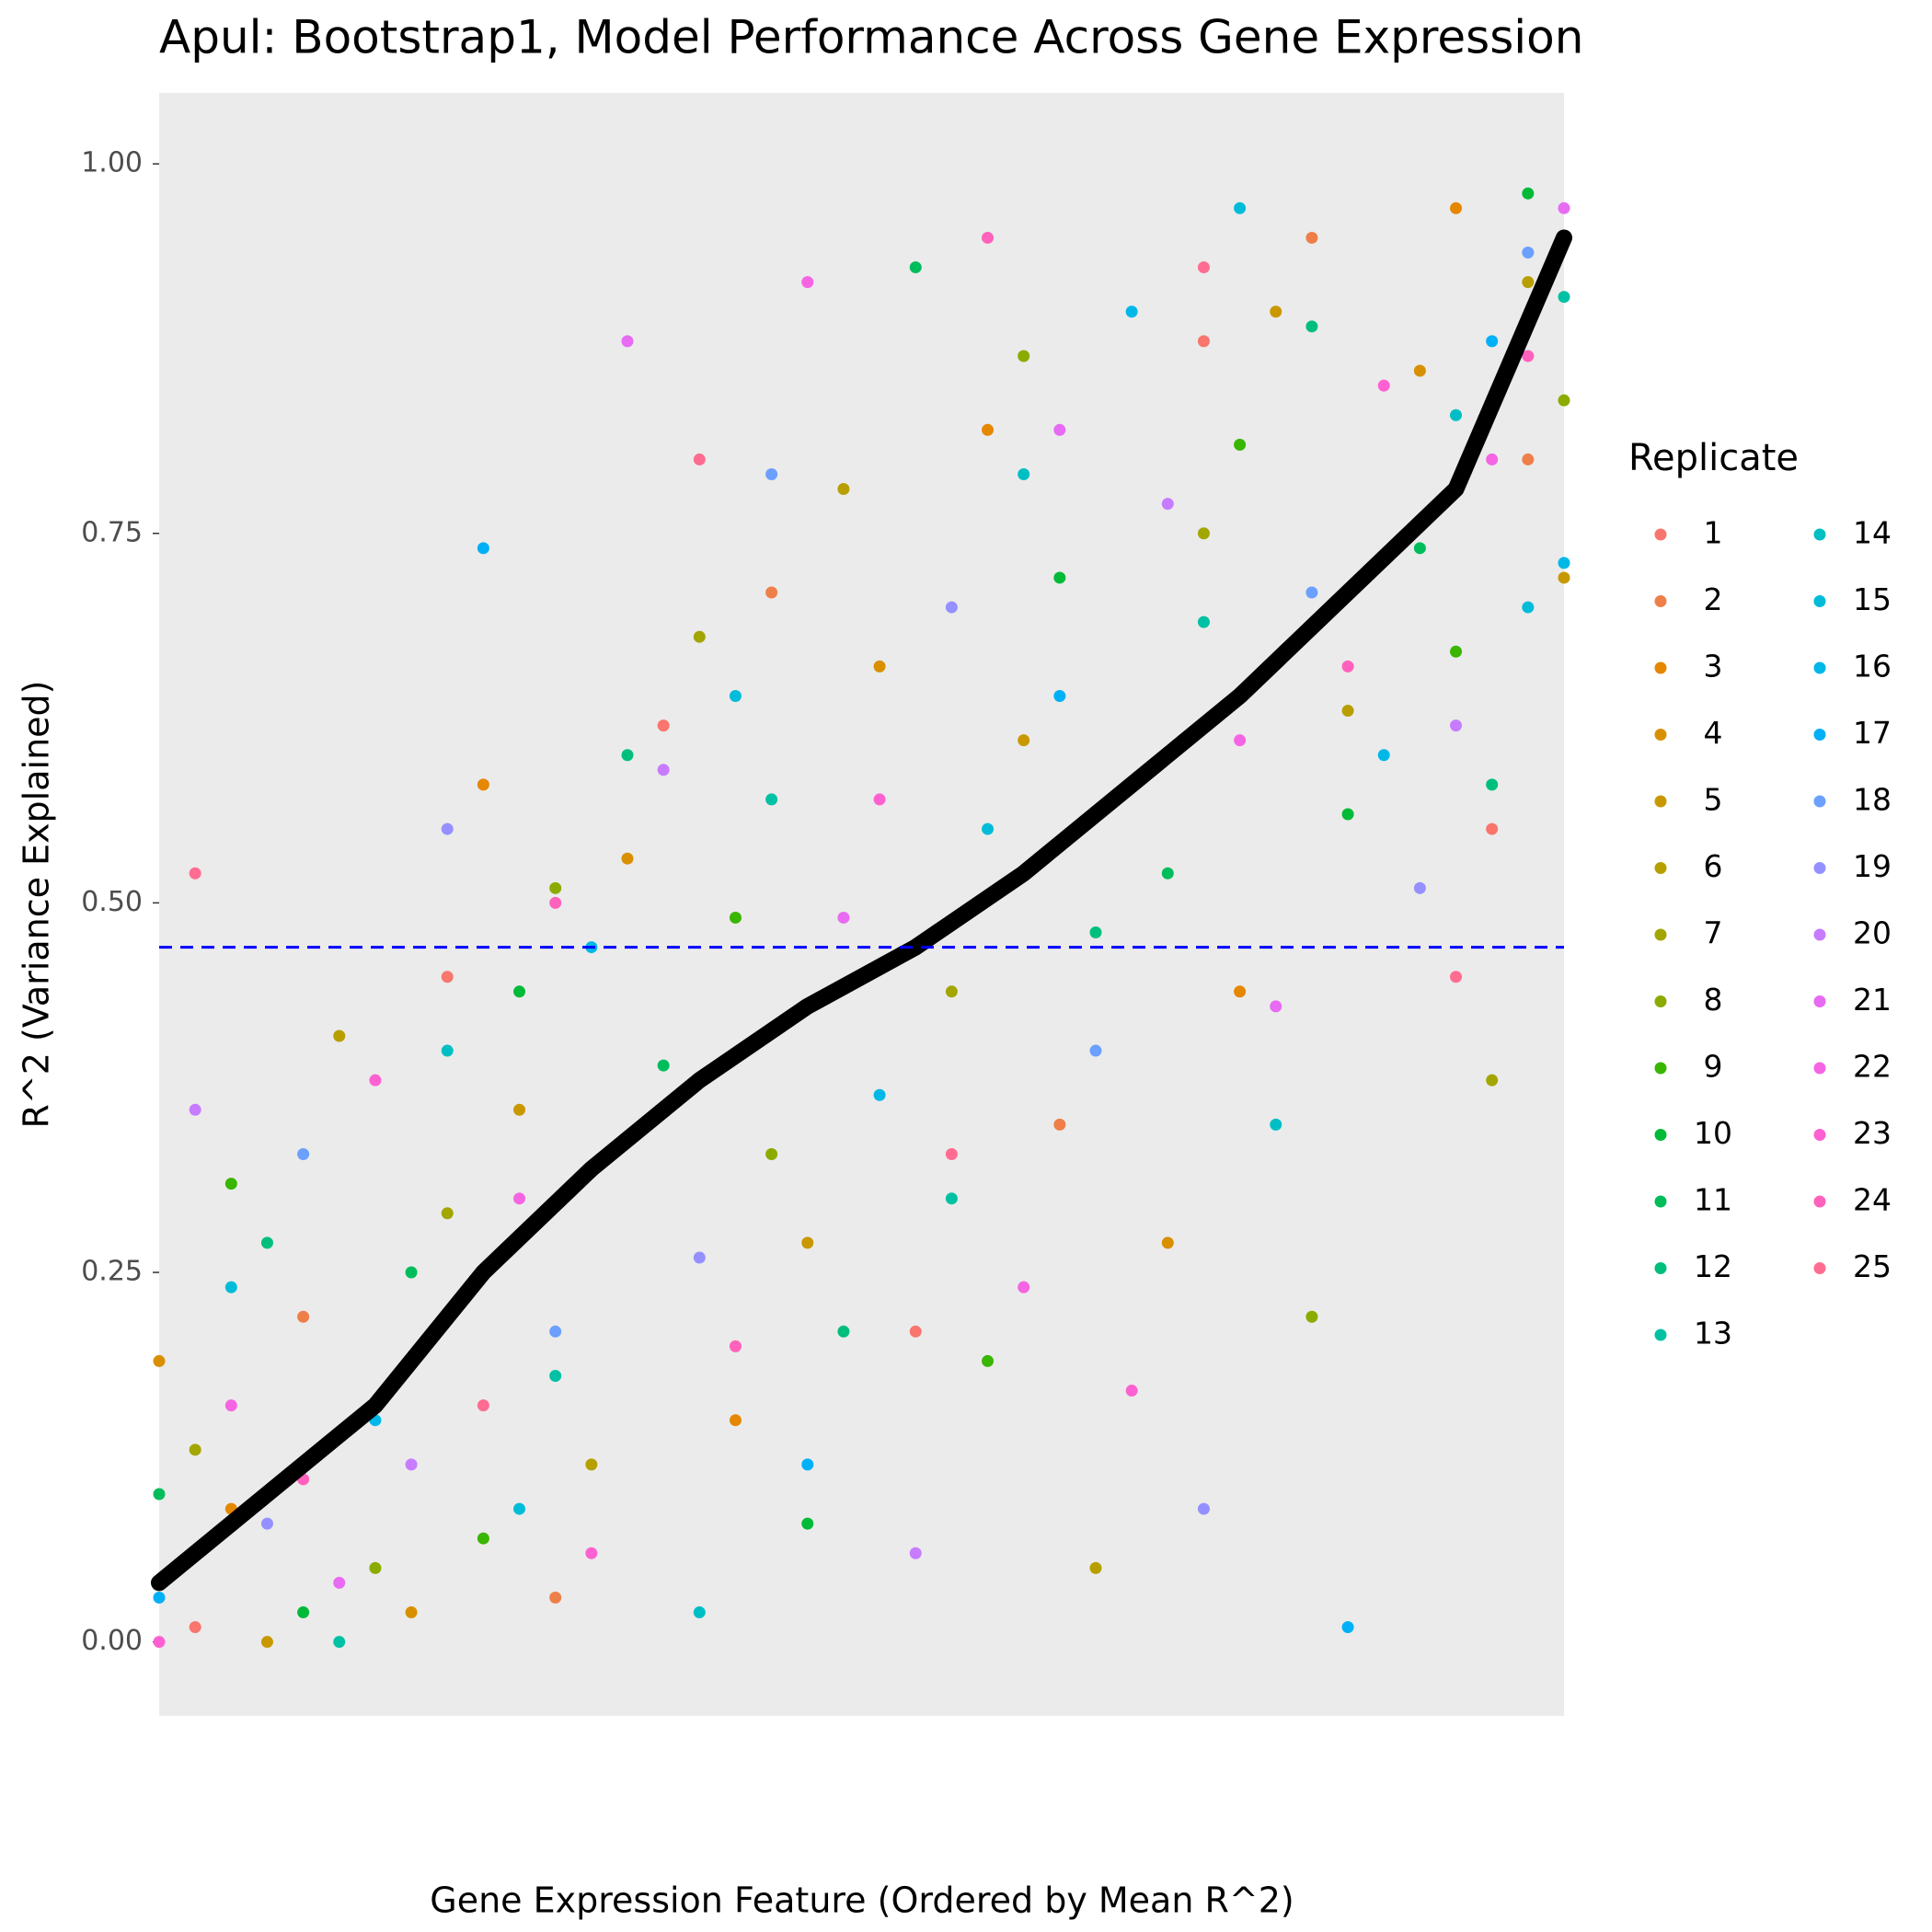 Image resolution: width=1932 pixels, height=1932 pixels. Describe the element at coordinates (1872, 533) in the screenshot. I see `legend-label: 14` at that location.